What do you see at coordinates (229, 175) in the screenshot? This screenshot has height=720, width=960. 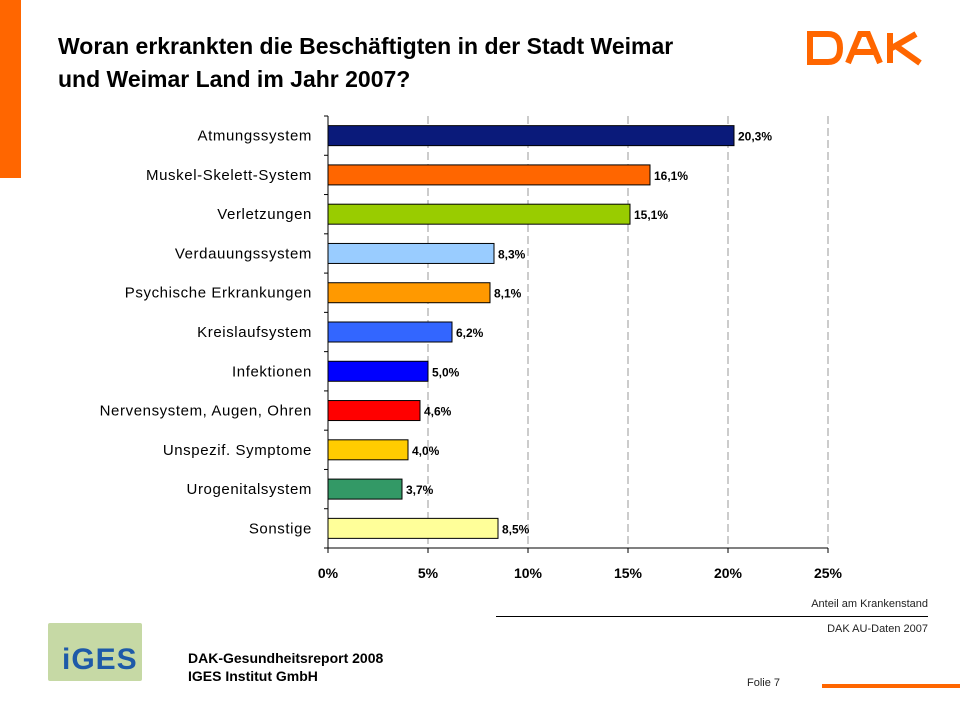 I see `category-label: Muskel-Skelett-System` at bounding box center [229, 175].